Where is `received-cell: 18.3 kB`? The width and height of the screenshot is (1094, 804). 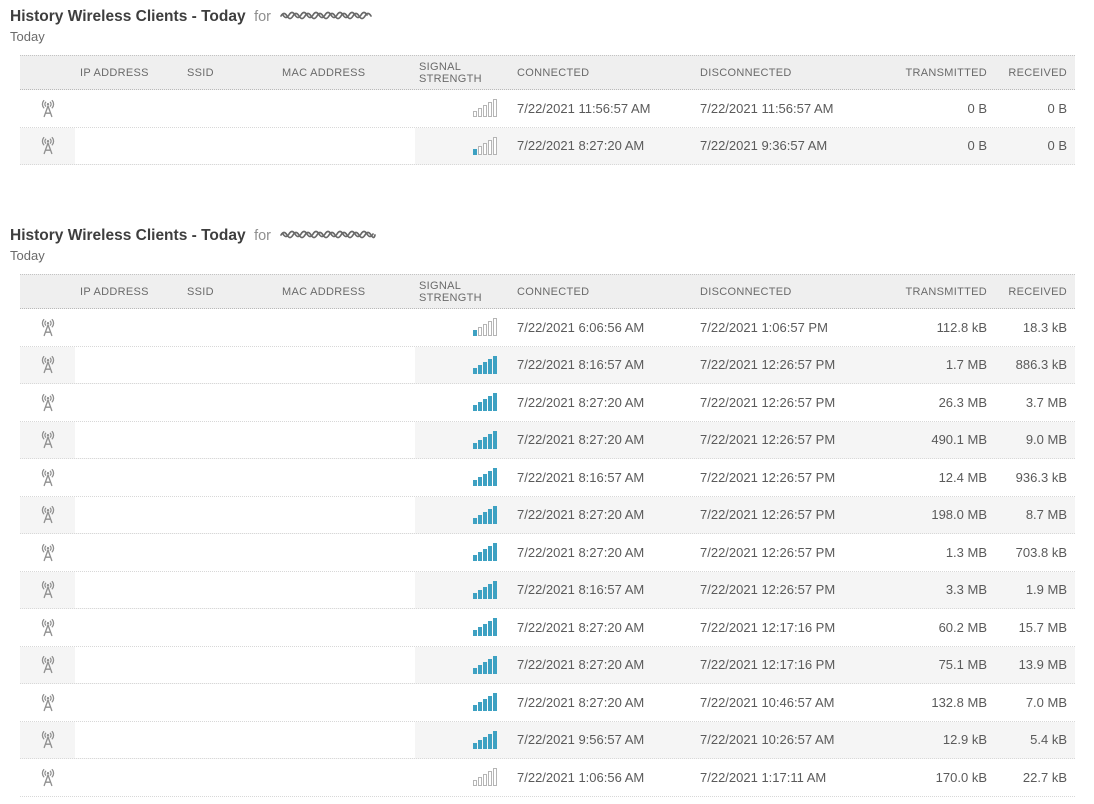 received-cell: 18.3 kB is located at coordinates (1044, 327).